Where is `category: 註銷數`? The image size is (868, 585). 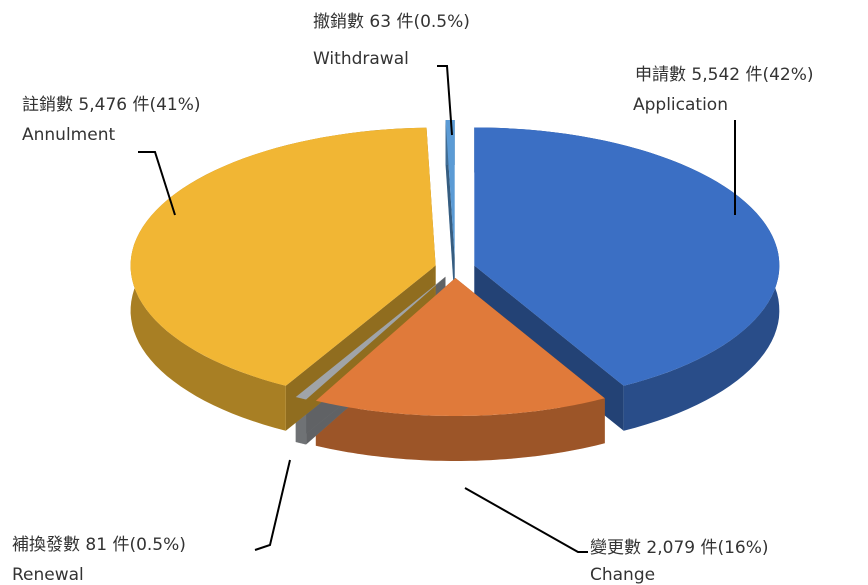 category: 註銷數 is located at coordinates (47, 105).